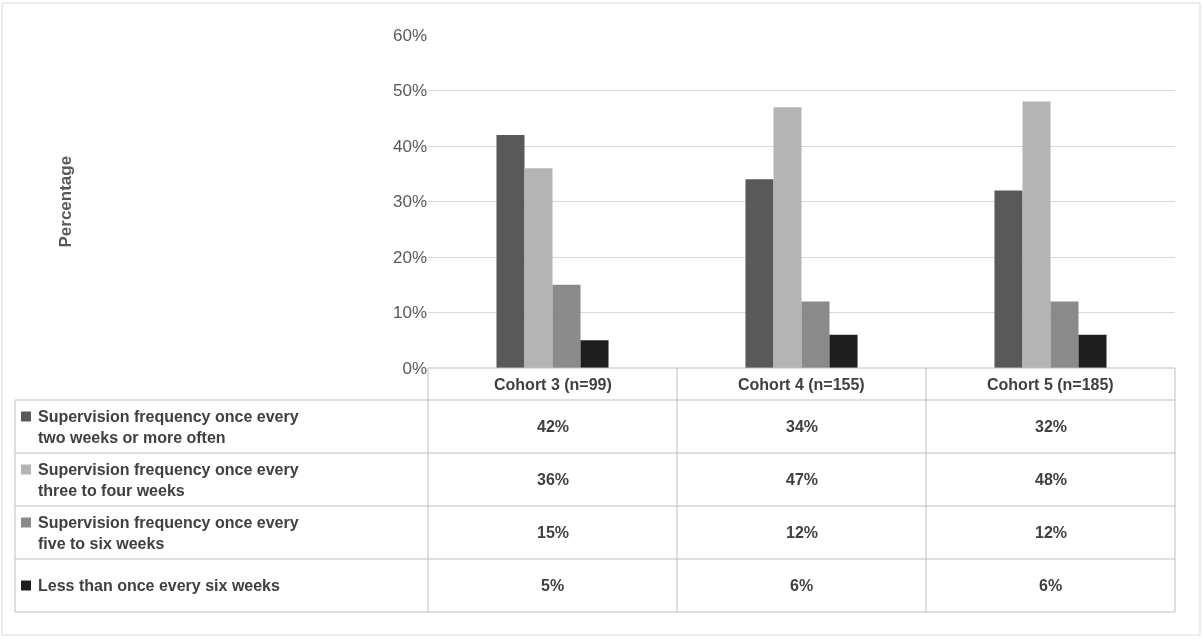 The width and height of the screenshot is (1203, 643). I want to click on legend-label: Supervision frequency once every five to six weeks, so click(168, 533).